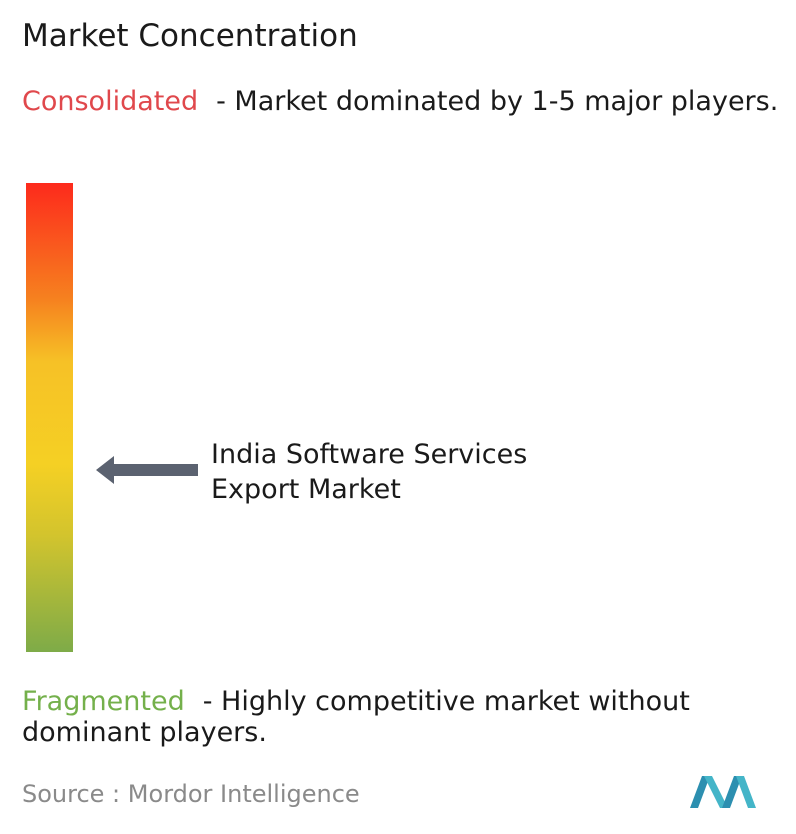 The height and width of the screenshot is (834, 796). Describe the element at coordinates (103, 701) in the screenshot. I see `fragmented-label: Fragmented` at that location.